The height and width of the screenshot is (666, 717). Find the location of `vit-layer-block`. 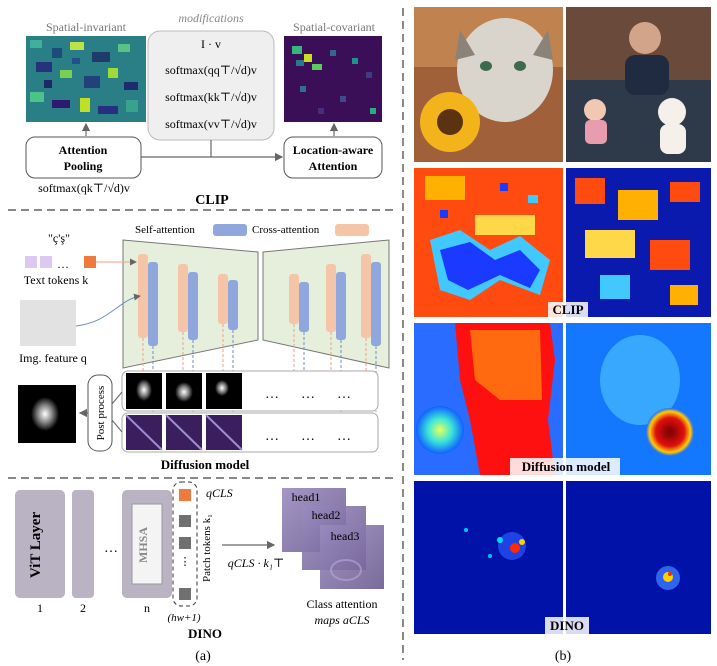

vit-layer-block is located at coordinates (40, 544).